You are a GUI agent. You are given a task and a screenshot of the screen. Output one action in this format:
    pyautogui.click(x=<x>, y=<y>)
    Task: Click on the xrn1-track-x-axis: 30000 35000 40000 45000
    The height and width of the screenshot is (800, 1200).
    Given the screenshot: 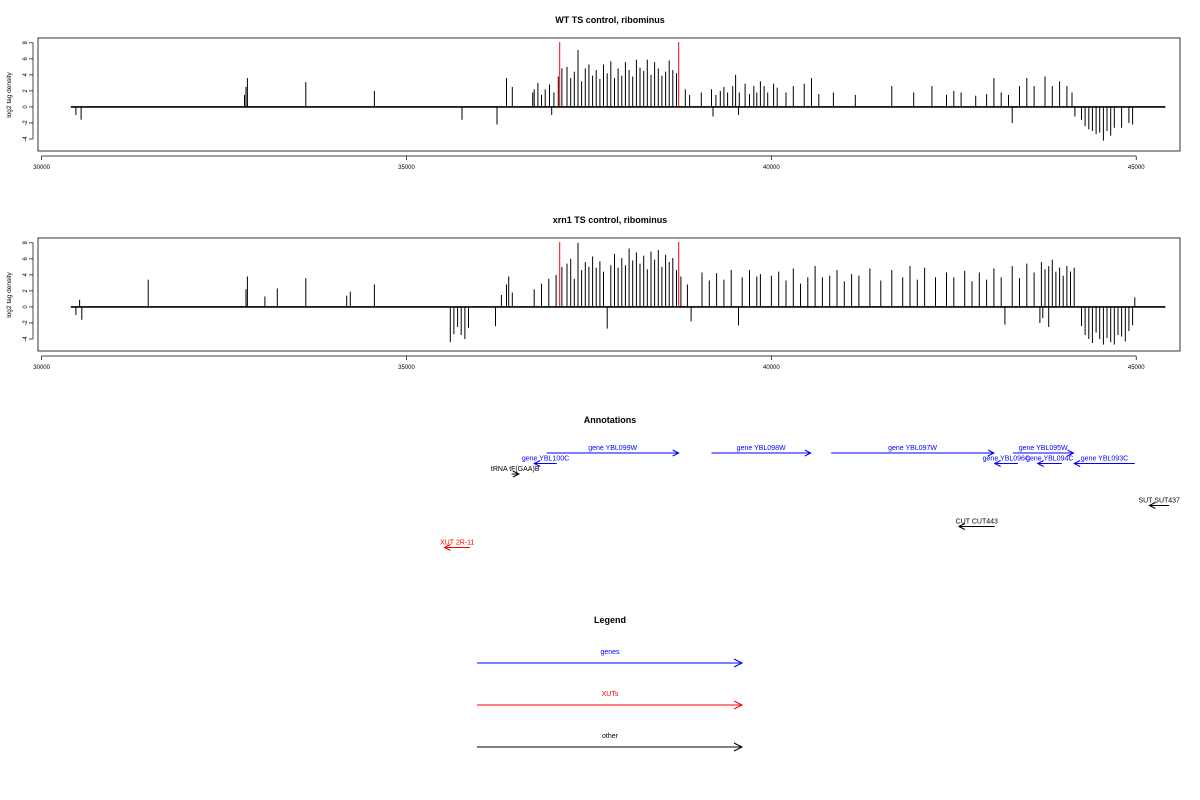 What is the action you would take?
    pyautogui.click(x=589, y=363)
    